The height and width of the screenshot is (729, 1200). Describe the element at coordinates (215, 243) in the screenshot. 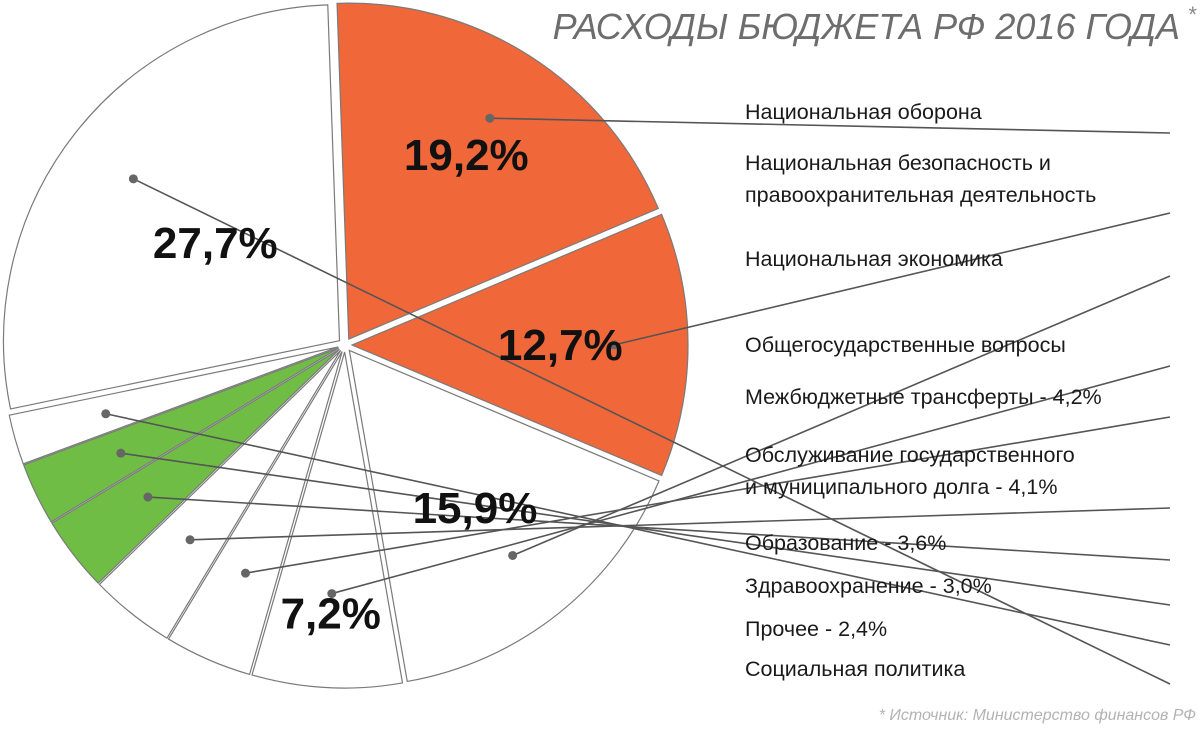

I see `slice-percent-label: 27,7%` at that location.